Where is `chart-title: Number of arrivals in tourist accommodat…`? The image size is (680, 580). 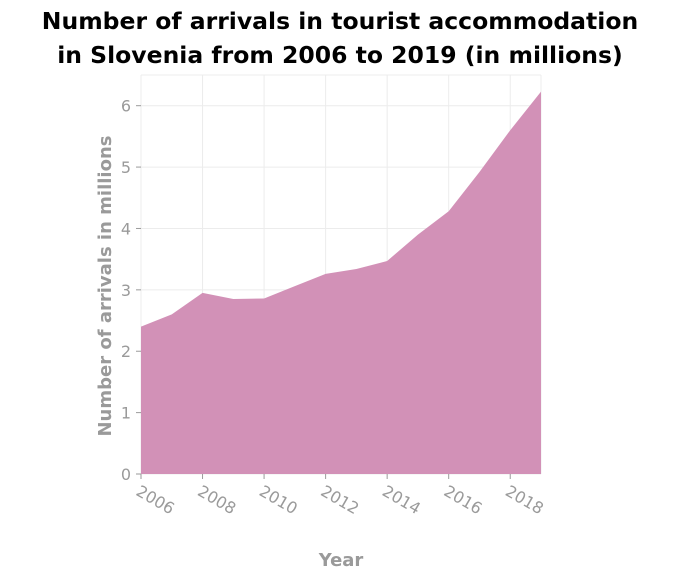
chart-title: Number of arrivals in tourist accommodat… is located at coordinates (340, 38).